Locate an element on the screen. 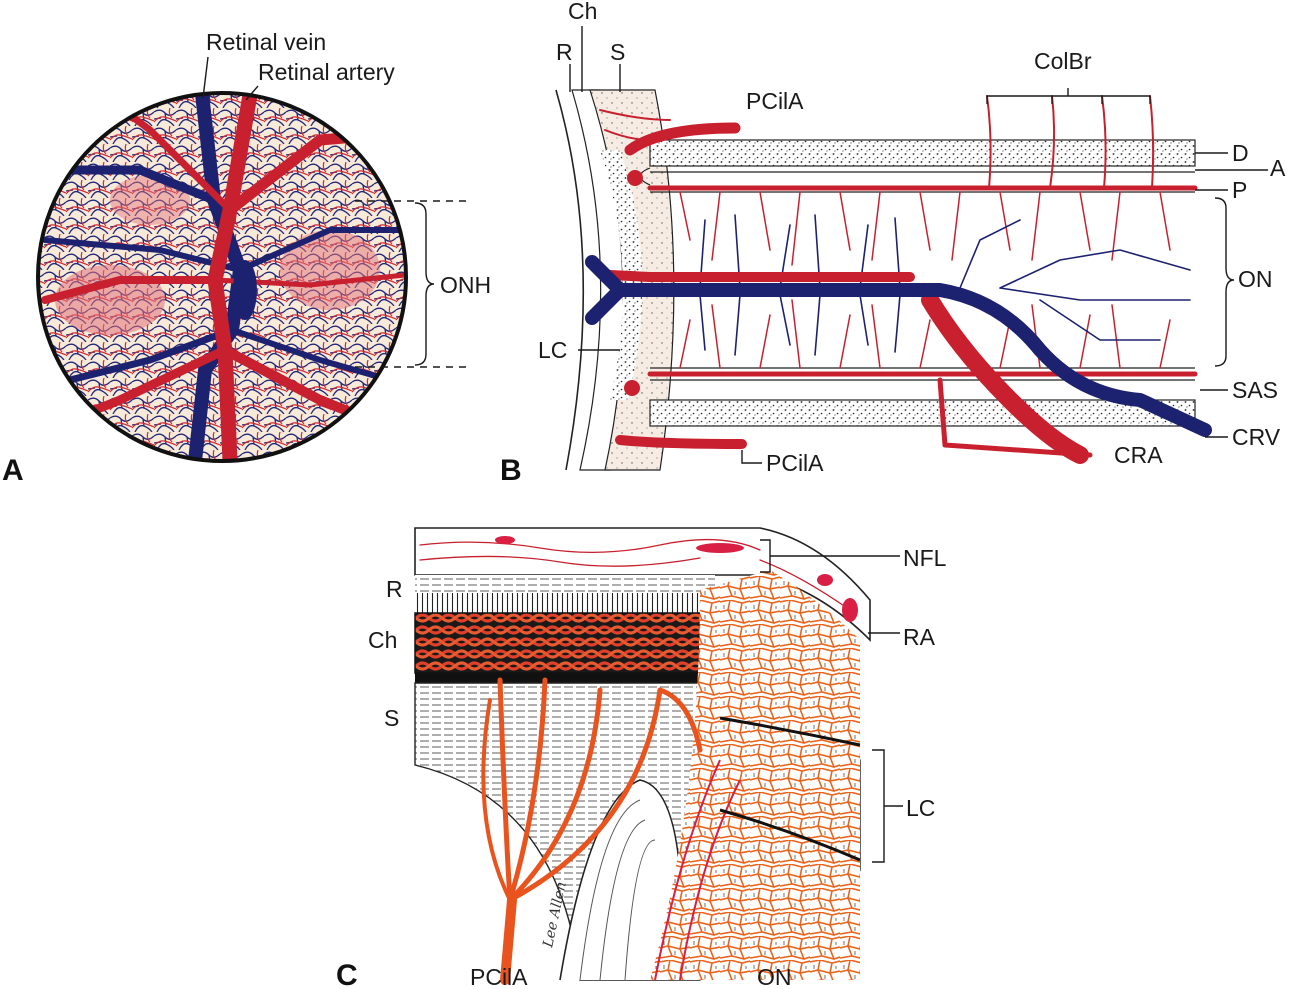  p-label: P is located at coordinates (1239, 190).